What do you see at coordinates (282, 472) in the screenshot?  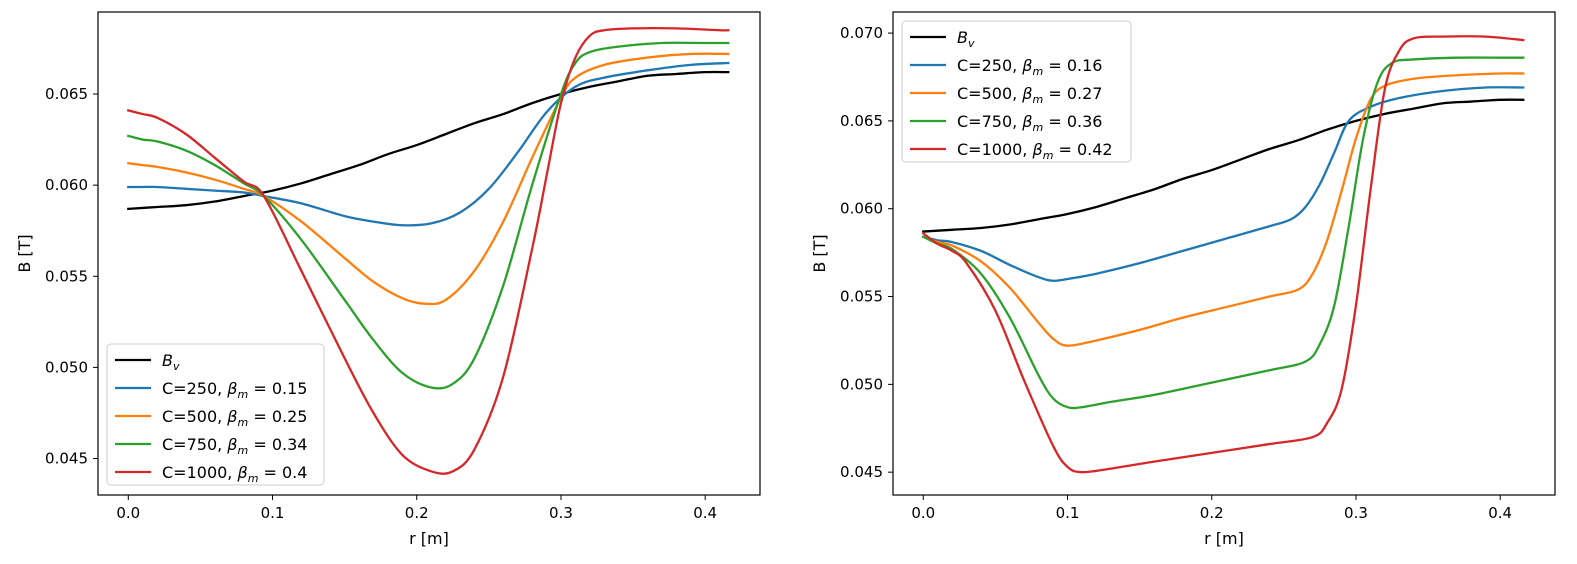 I see `legend-label-part: = 0.4` at bounding box center [282, 472].